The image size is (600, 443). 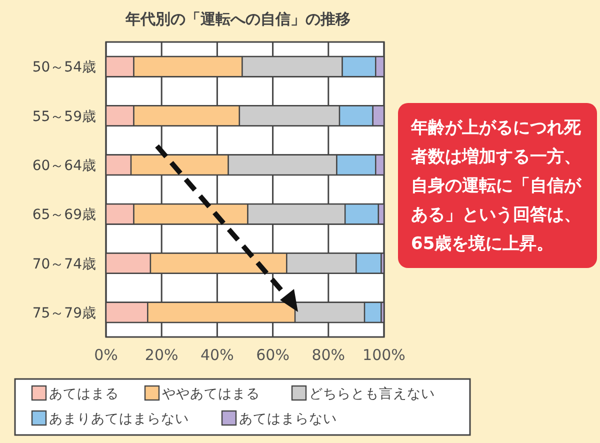 I want to click on x-tick-label: 0%, so click(x=106, y=355).